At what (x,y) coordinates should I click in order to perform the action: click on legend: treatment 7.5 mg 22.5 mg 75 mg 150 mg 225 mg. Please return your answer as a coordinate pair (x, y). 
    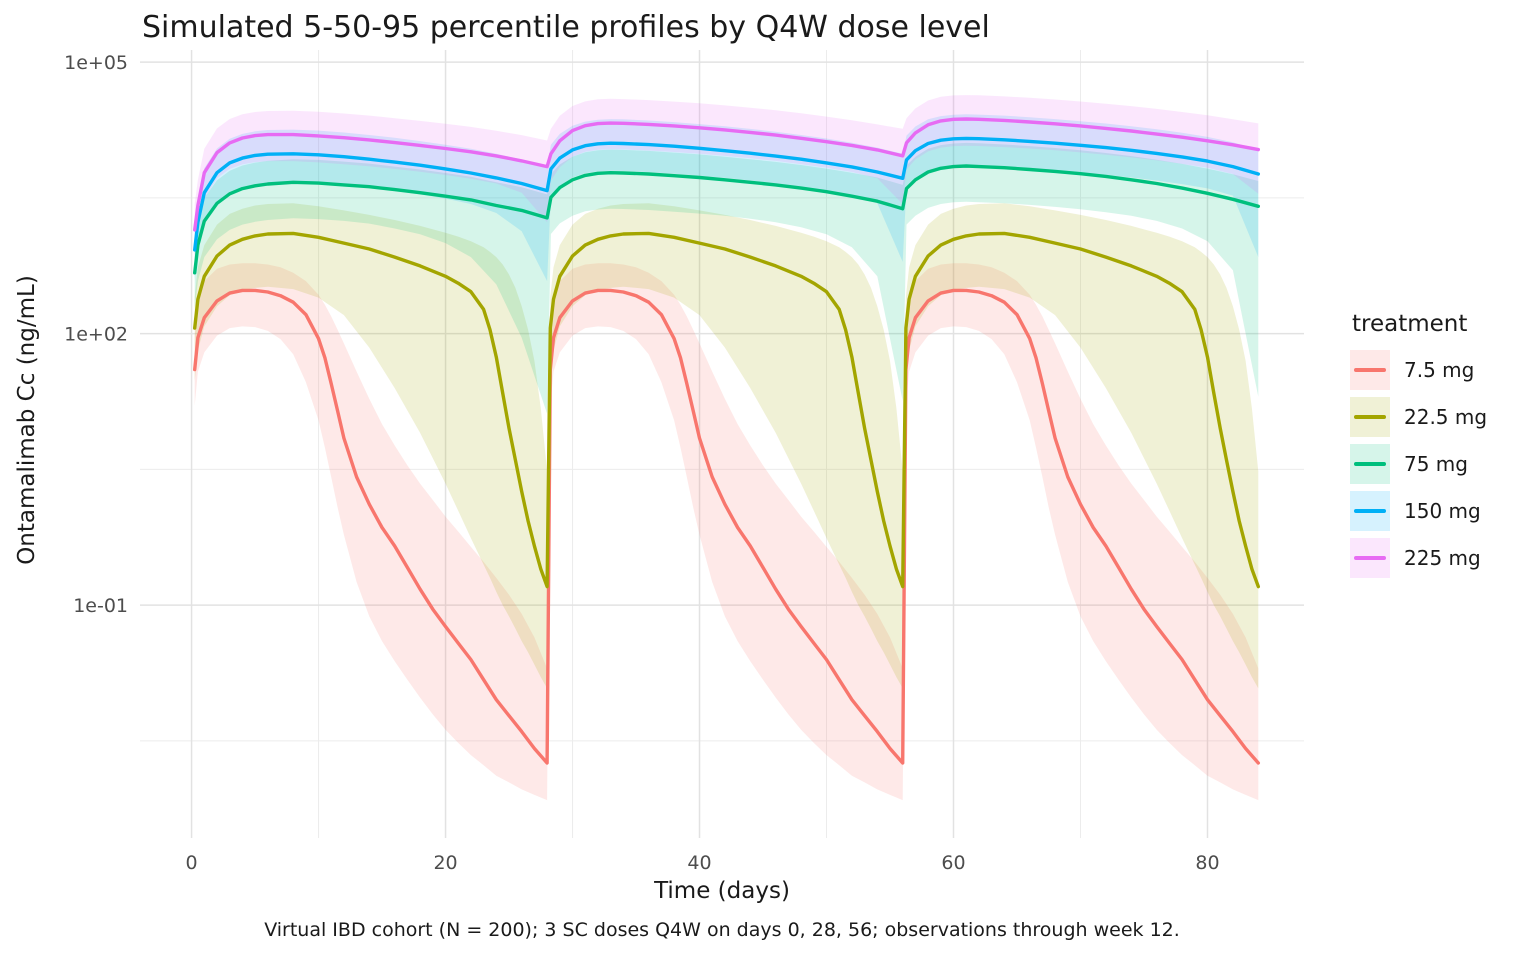
    Looking at the image, I should click on (1418, 448).